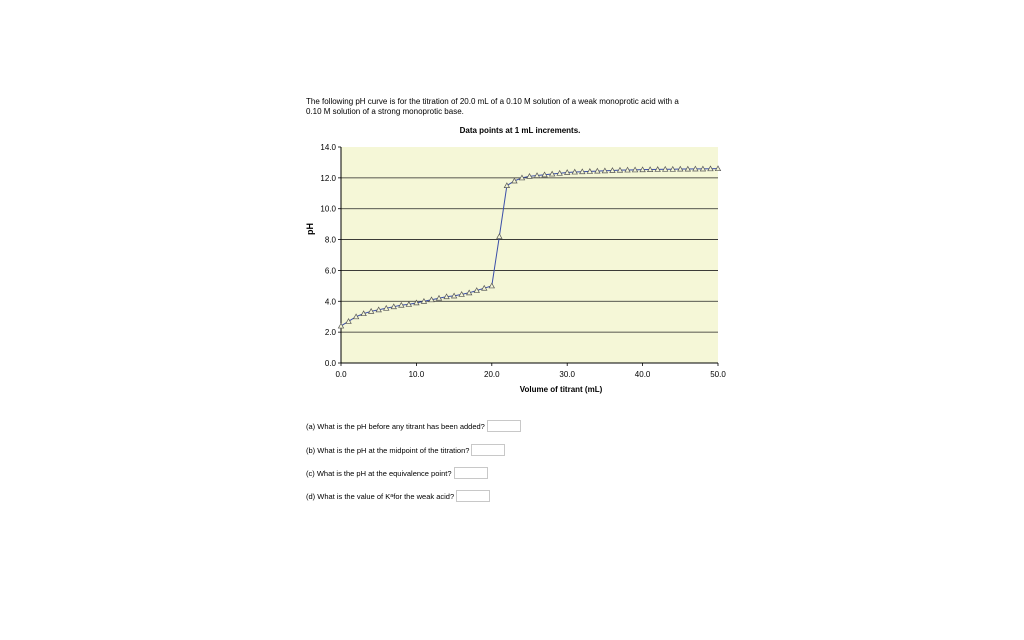 The width and height of the screenshot is (1024, 640). What do you see at coordinates (348, 496) in the screenshot?
I see `question-d-text: (d) What is the value of K` at bounding box center [348, 496].